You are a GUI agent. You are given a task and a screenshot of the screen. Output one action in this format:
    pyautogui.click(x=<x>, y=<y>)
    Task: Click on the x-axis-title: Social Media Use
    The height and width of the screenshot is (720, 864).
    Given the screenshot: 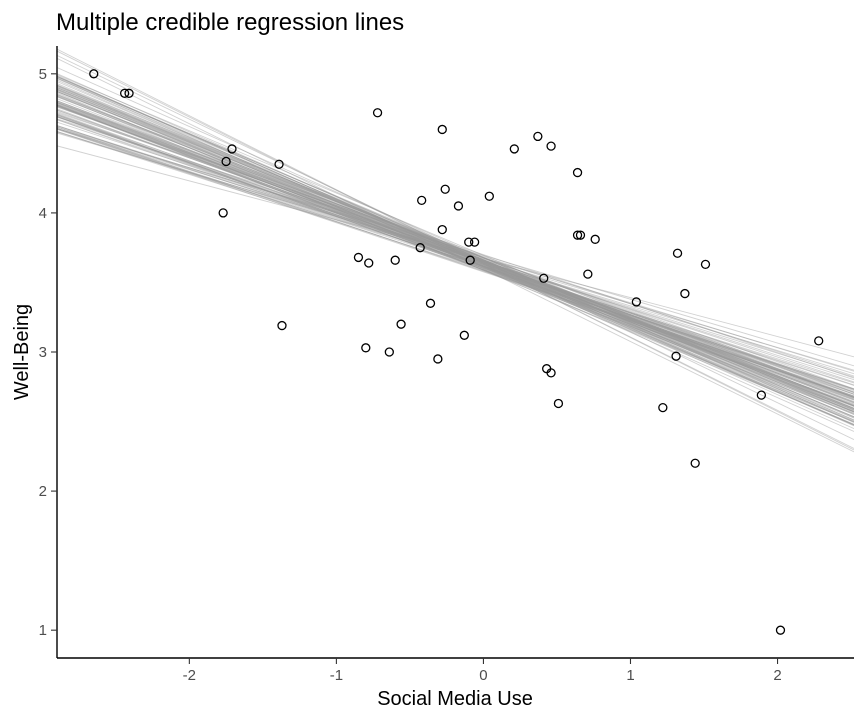 What is the action you would take?
    pyautogui.click(x=455, y=699)
    